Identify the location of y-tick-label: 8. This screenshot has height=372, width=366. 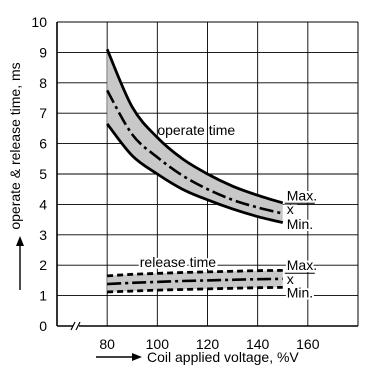
(43, 83).